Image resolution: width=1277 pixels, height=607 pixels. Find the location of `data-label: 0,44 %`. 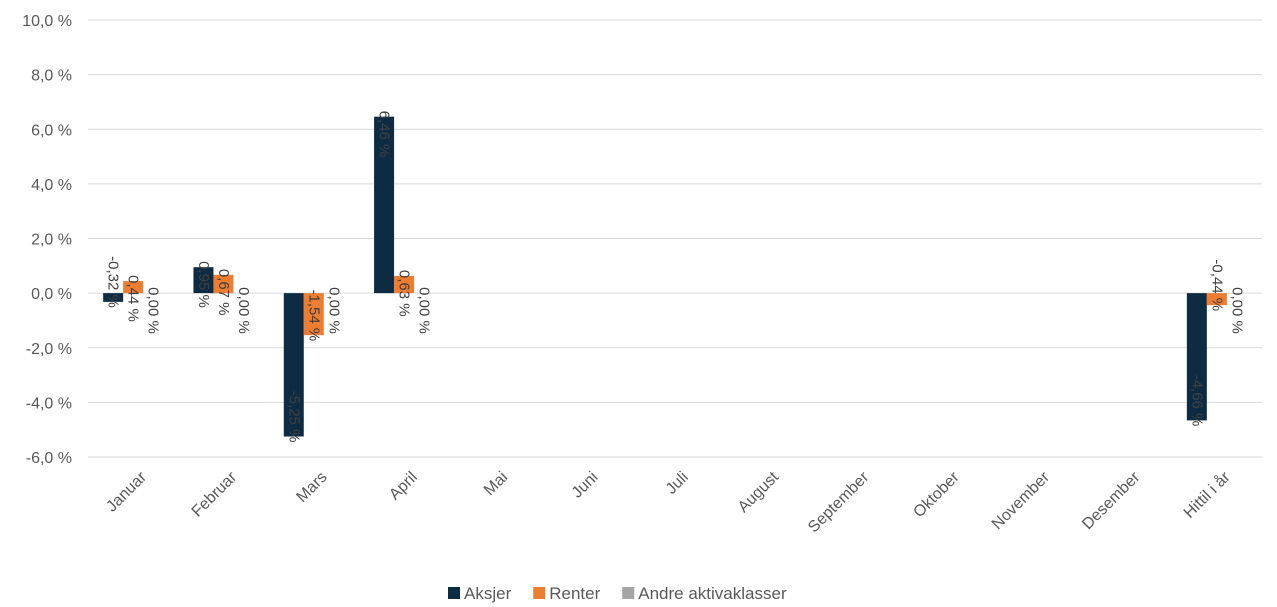

data-label: 0,44 % is located at coordinates (133, 298).